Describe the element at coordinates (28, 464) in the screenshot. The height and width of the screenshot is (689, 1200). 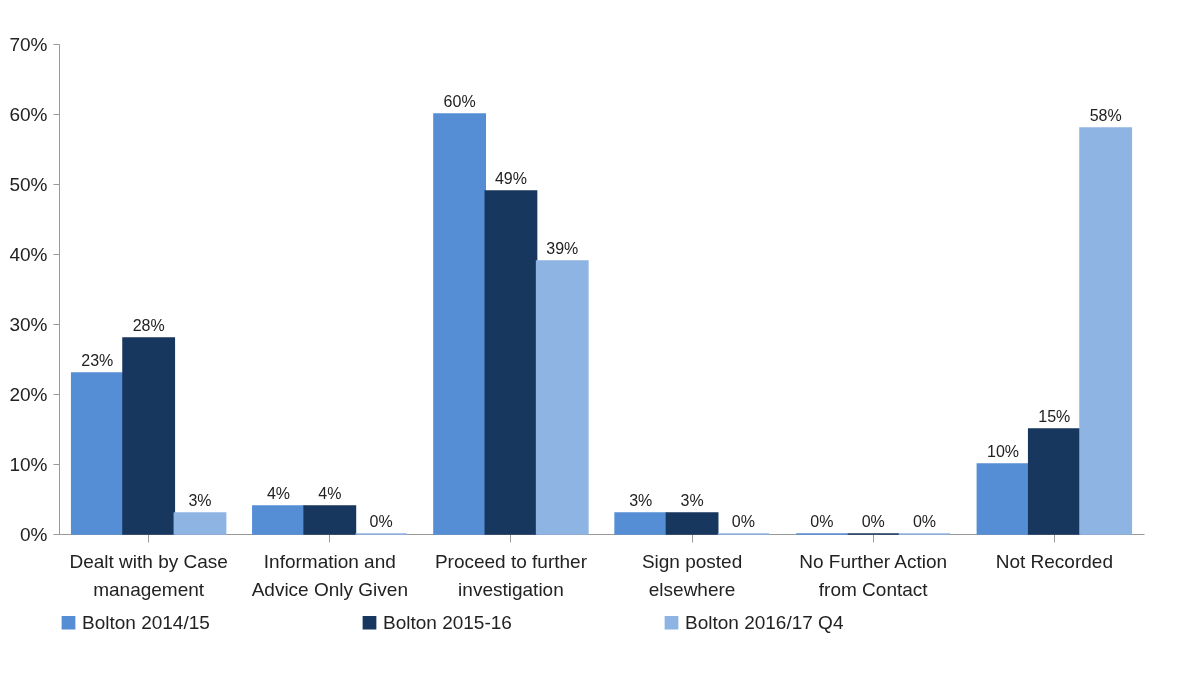
I see `y-tick-label: 10%` at that location.